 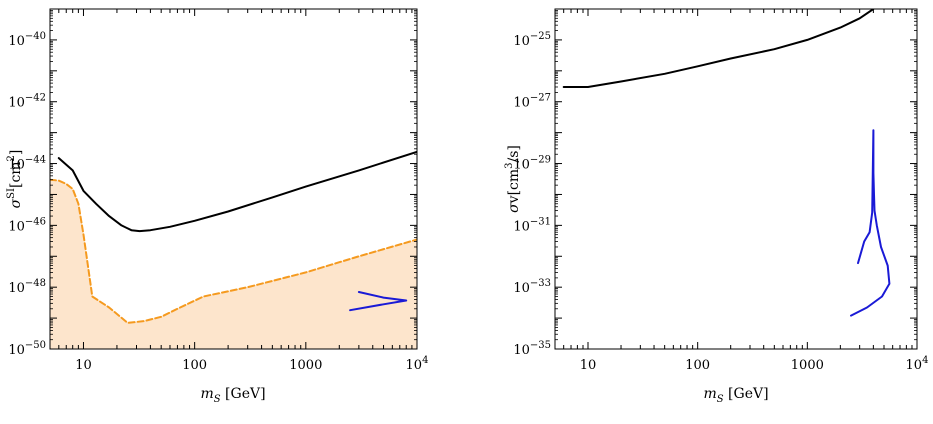 What do you see at coordinates (532, 287) in the screenshot?
I see `y-tick-label: 10−33` at bounding box center [532, 287].